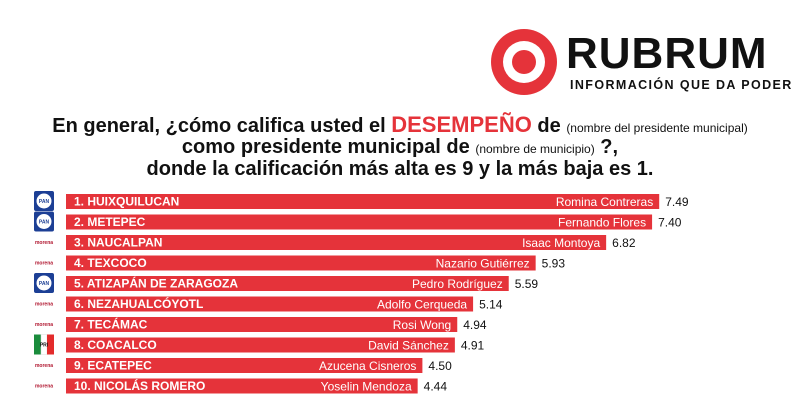  I want to click on value-label: 5.14, so click(491, 305).